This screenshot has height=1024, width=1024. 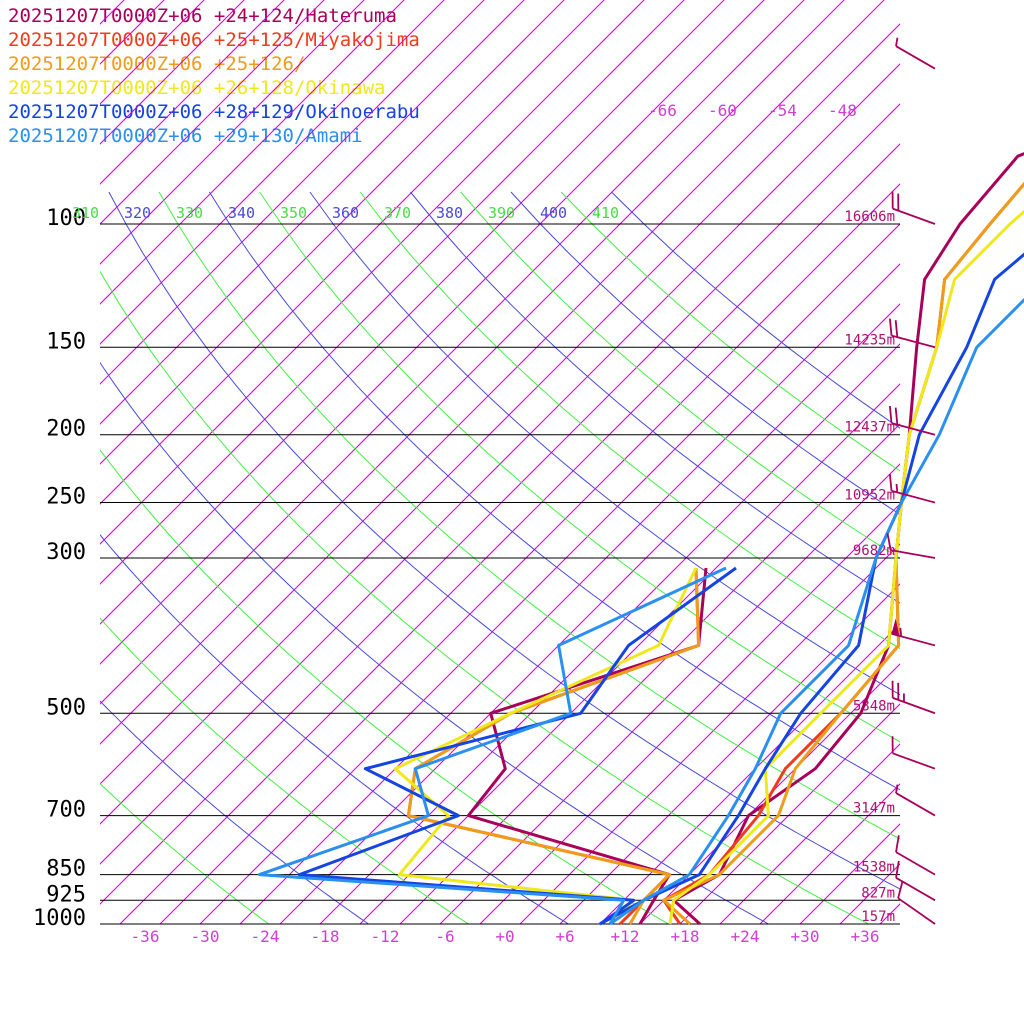 What do you see at coordinates (504, 936) in the screenshot?
I see `x-tick-label: +0` at bounding box center [504, 936].